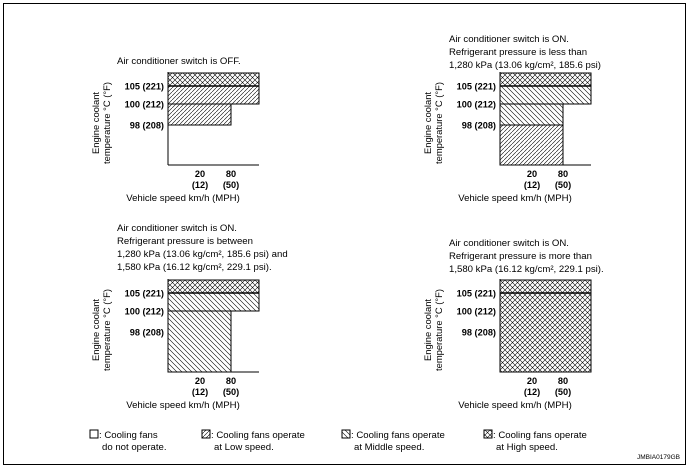  Describe the element at coordinates (185, 241) in the screenshot. I see `panel-caption-line: Refrigerant pressure is between` at that location.